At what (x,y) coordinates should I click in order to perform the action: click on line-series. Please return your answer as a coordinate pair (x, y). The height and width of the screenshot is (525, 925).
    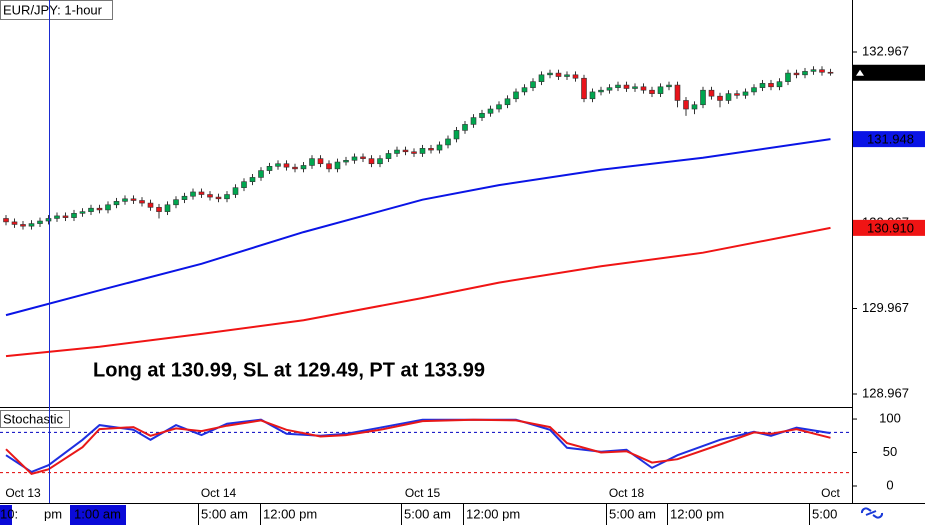
    Looking at the image, I should click on (418, 447).